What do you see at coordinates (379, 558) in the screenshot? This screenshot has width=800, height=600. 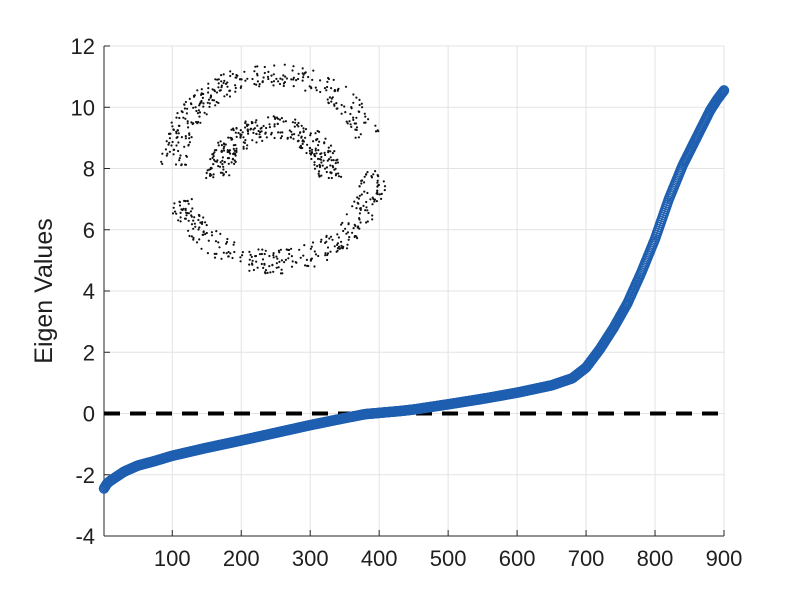 I see `x-tick-label: 400` at bounding box center [379, 558].